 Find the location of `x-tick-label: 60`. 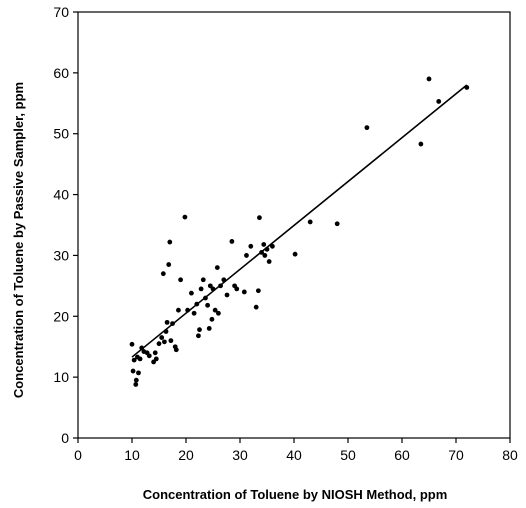

x-tick-label: 60 is located at coordinates (402, 455).